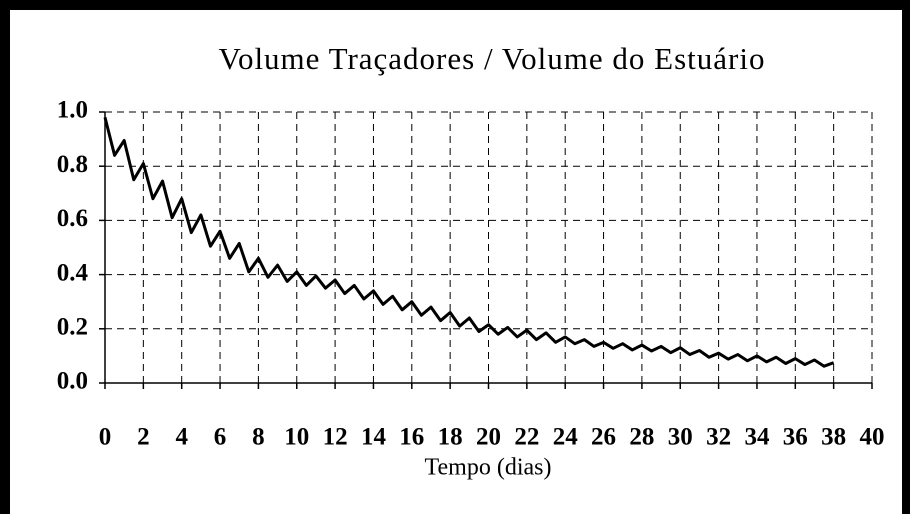 Image resolution: width=910 pixels, height=514 pixels. What do you see at coordinates (72, 164) in the screenshot?
I see `y-tick-label: 0.8` at bounding box center [72, 164].